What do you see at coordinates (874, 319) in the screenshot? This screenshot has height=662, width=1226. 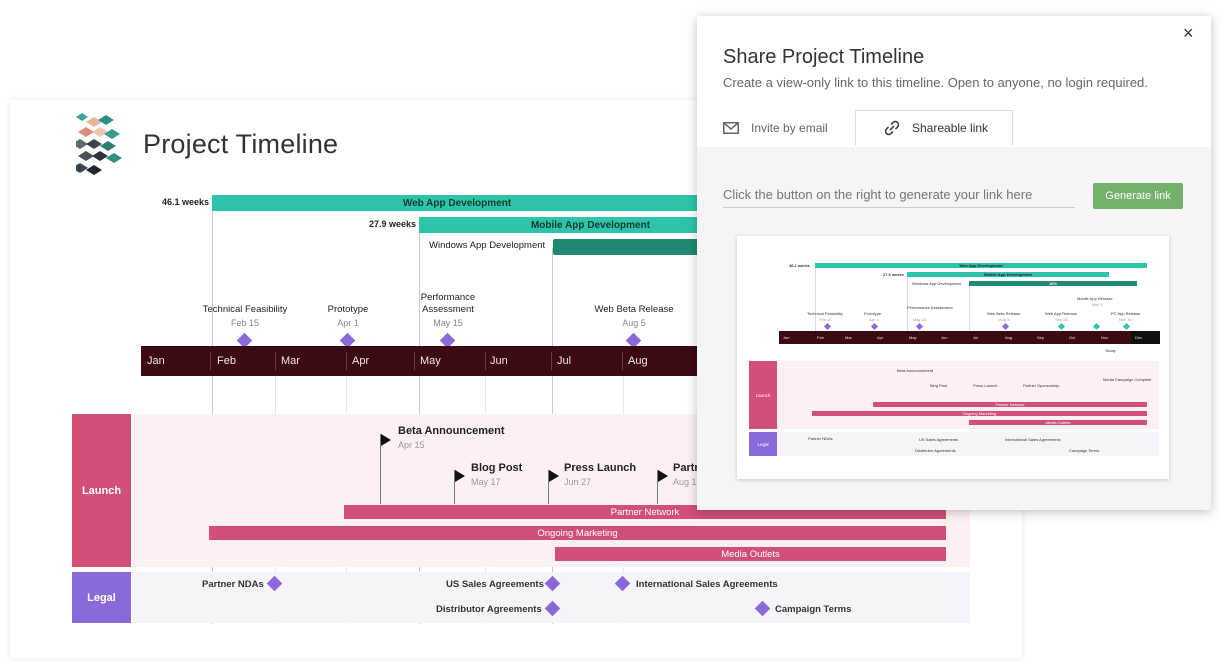 I see `preview-milestone-date: Apr 1` at bounding box center [874, 319].